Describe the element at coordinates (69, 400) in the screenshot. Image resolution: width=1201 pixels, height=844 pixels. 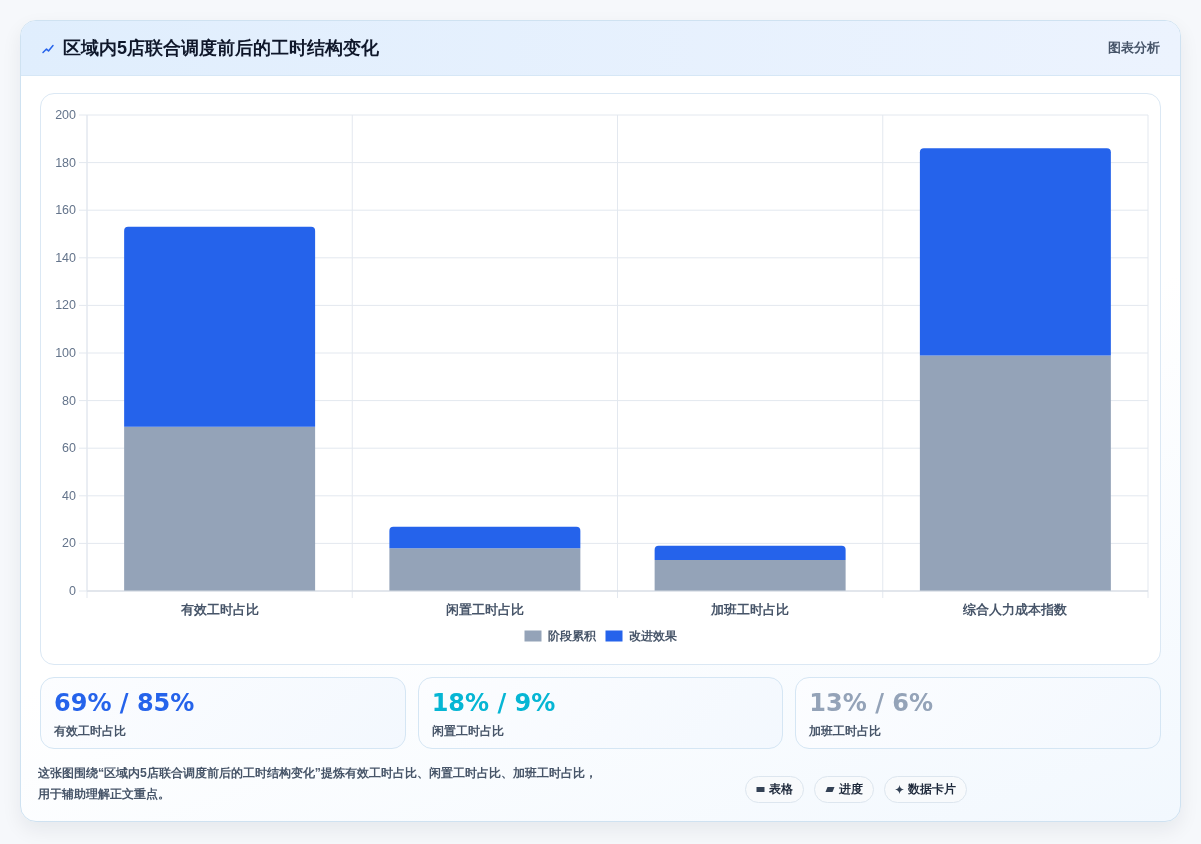
I see `y-tick-label: 80` at that location.